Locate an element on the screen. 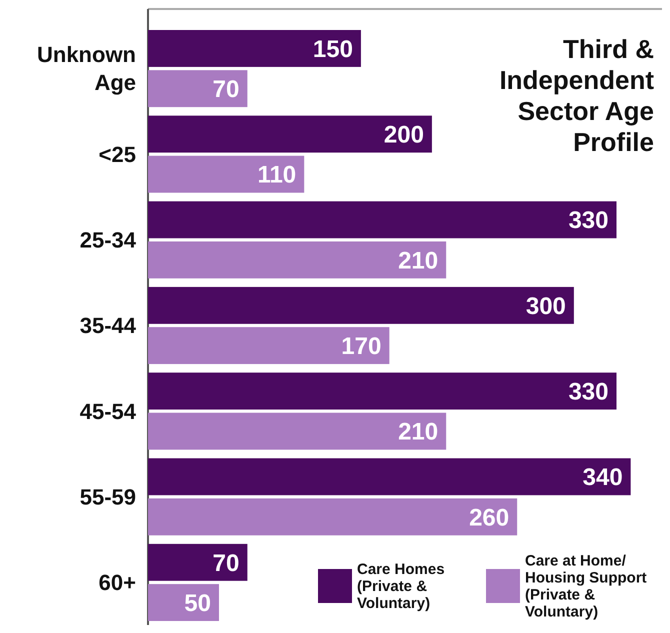  data-label: 170 is located at coordinates (361, 346).